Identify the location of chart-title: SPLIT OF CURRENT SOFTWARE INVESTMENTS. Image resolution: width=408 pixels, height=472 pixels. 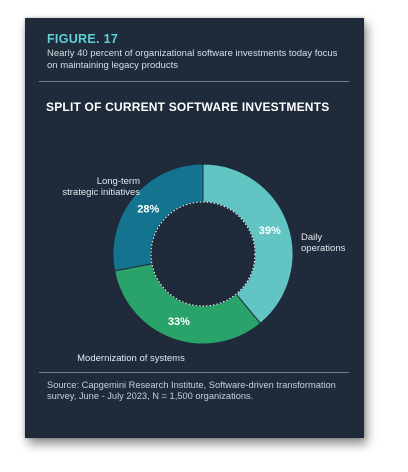
(188, 107).